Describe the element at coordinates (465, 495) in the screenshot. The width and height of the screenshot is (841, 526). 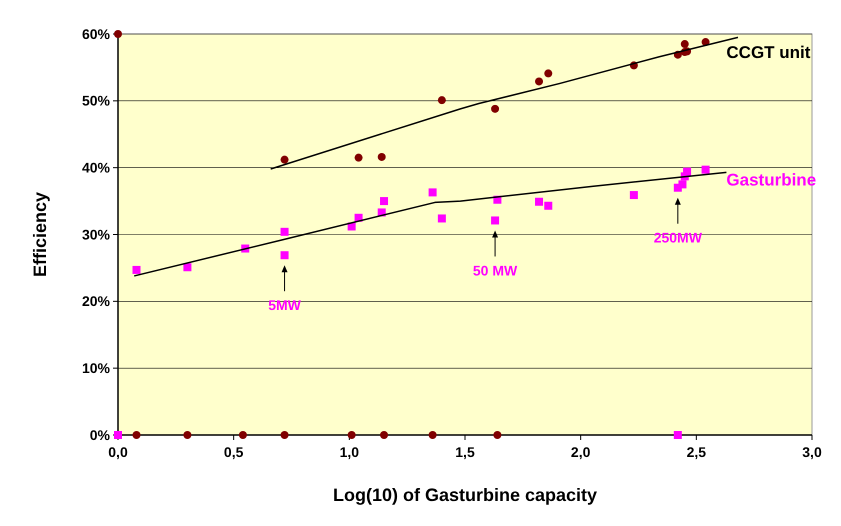
I see `x-axis-title: Log(10) of Gasturbine capacity` at that location.